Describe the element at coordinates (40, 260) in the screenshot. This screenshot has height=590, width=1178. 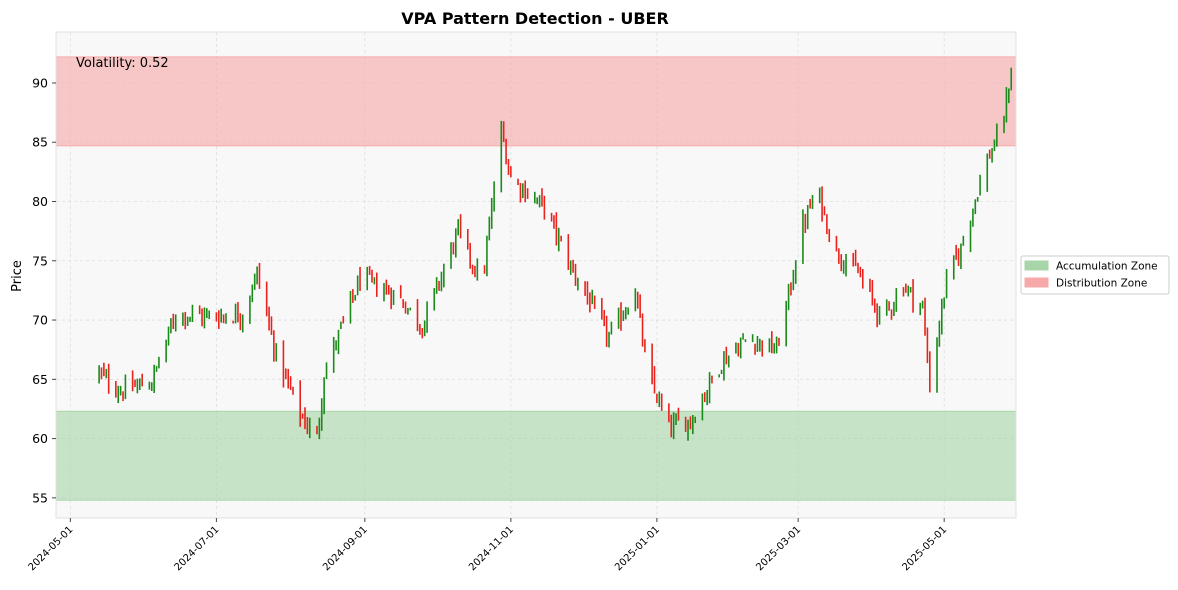
I see `y-tick-label: 75` at that location.